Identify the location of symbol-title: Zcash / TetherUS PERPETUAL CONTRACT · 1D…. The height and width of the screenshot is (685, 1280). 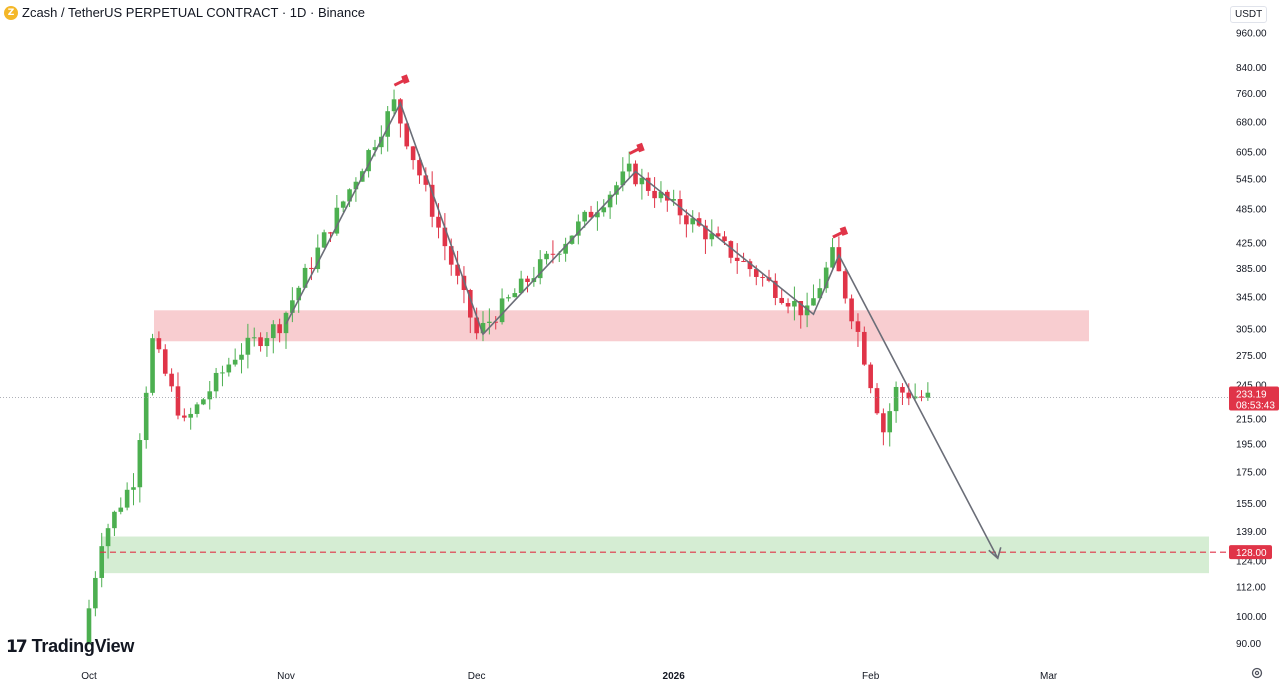
(193, 12).